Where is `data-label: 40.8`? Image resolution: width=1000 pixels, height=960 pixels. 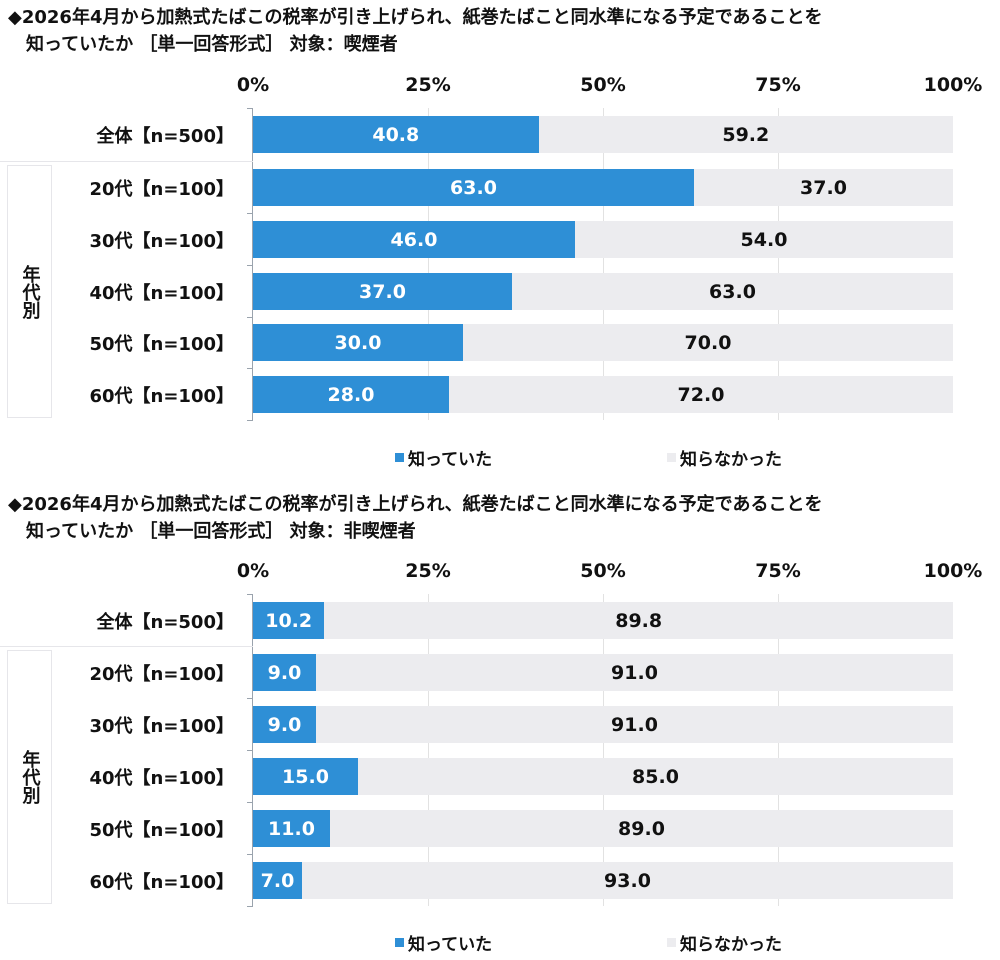
data-label: 40.8 is located at coordinates (396, 135).